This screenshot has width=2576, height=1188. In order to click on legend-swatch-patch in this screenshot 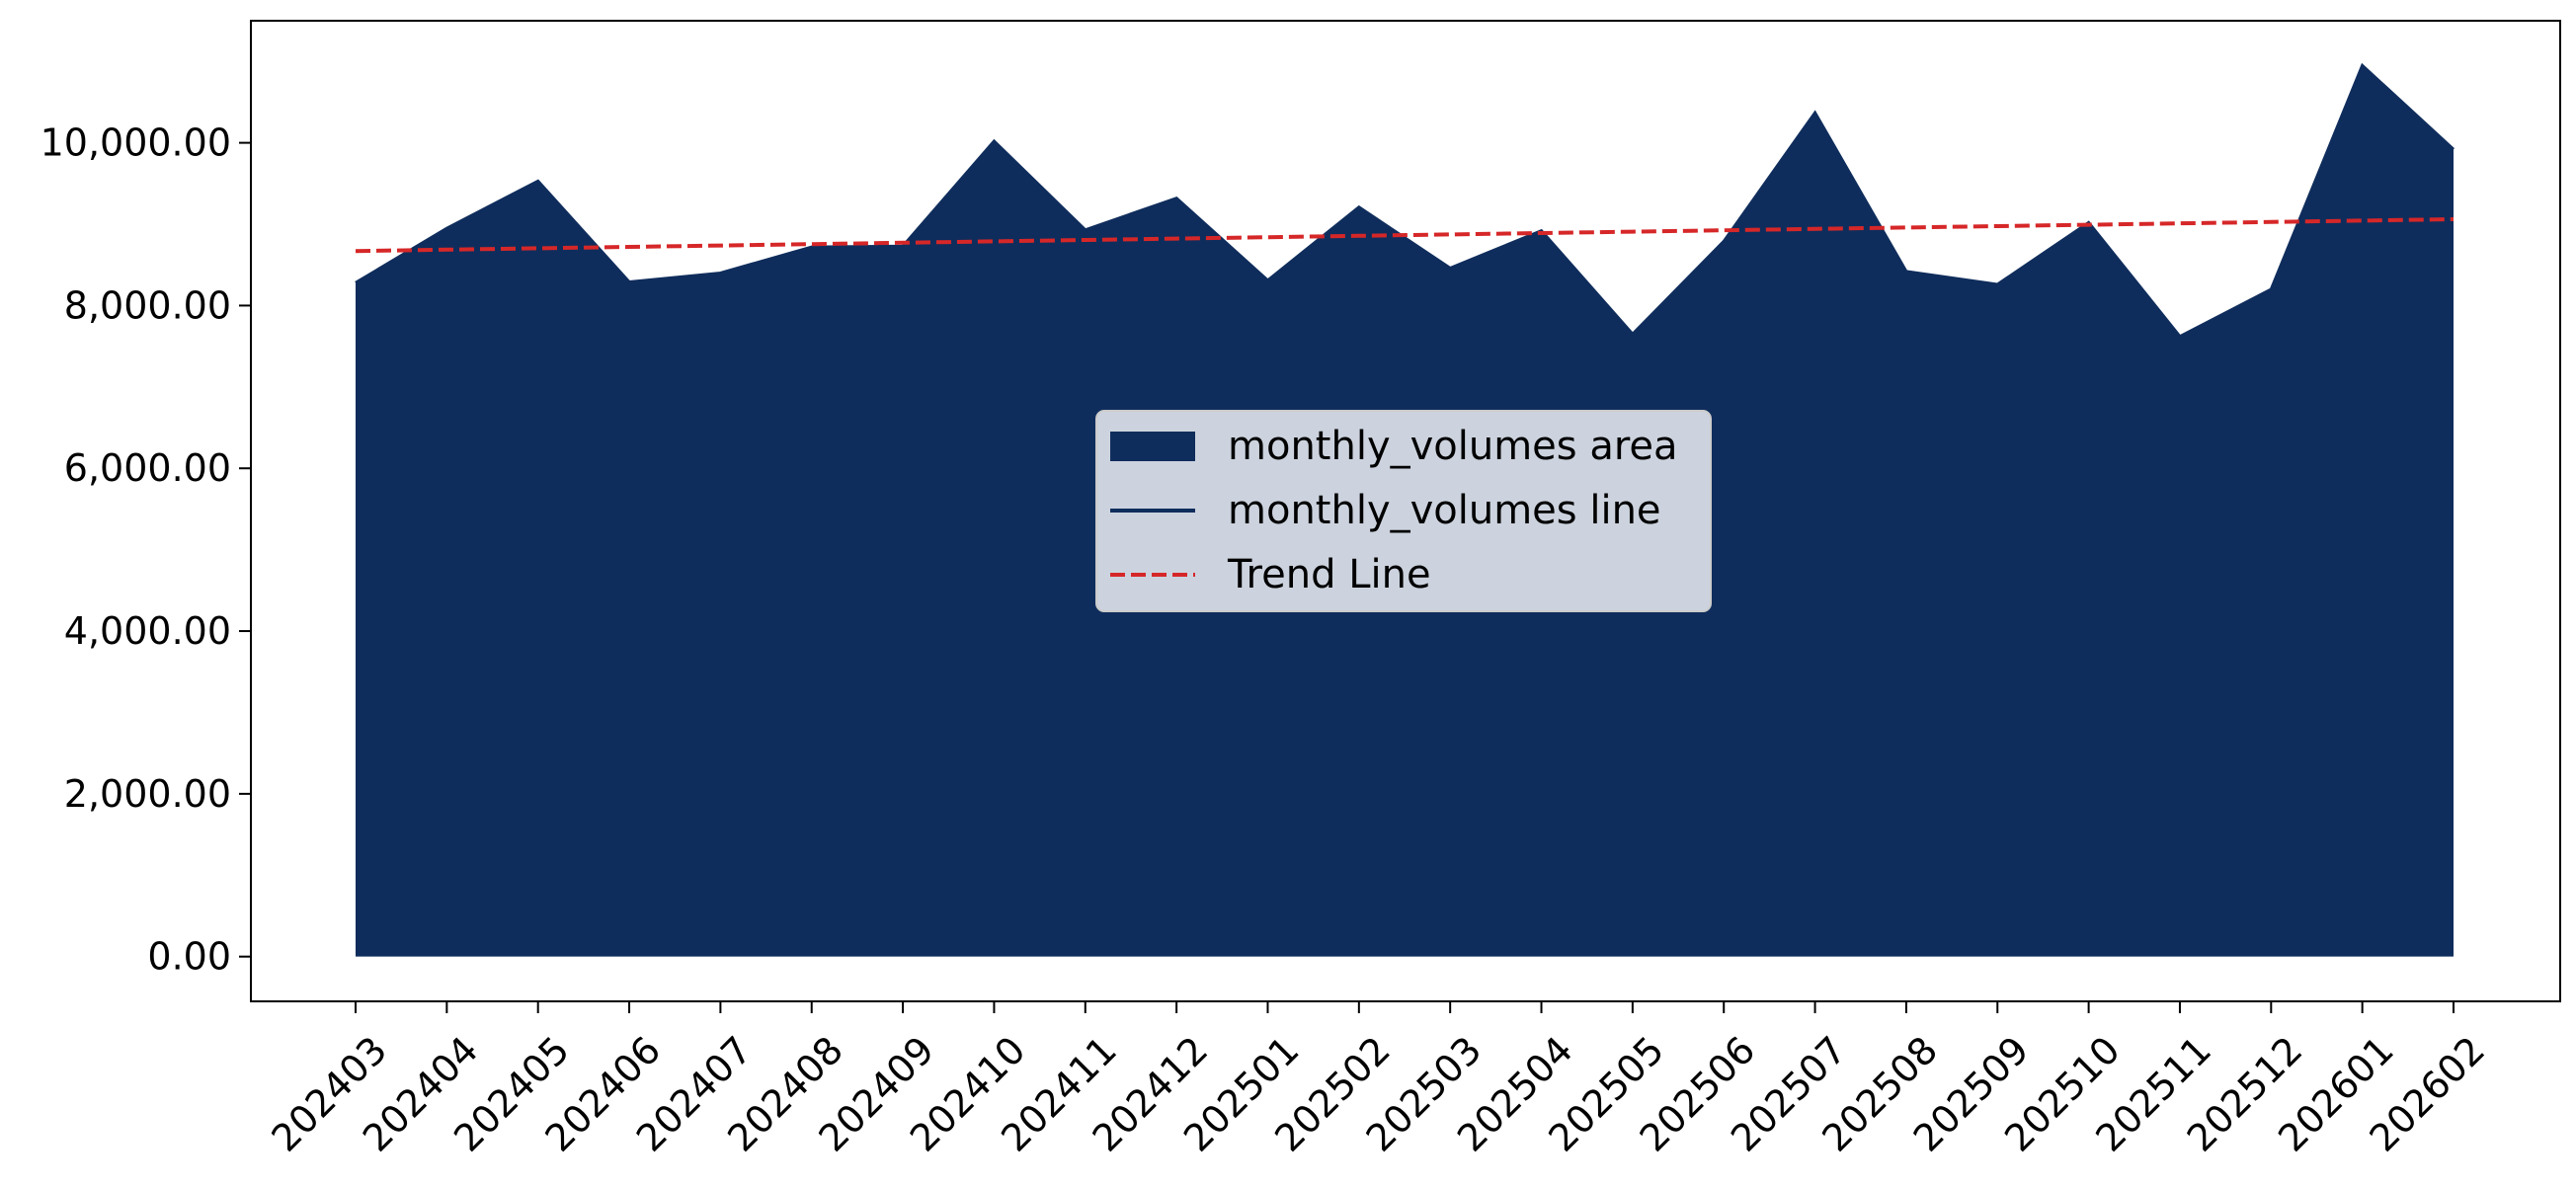, I will do `click(1152, 446)`.